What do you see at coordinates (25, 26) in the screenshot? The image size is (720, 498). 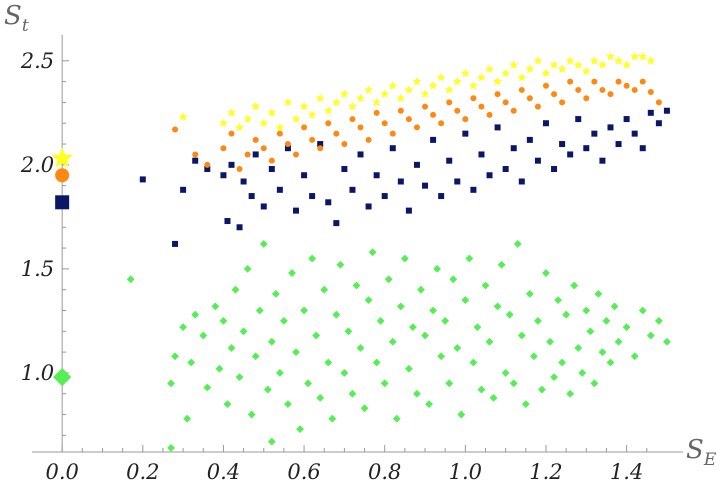 I see `y-axis-title-sub: t` at bounding box center [25, 26].